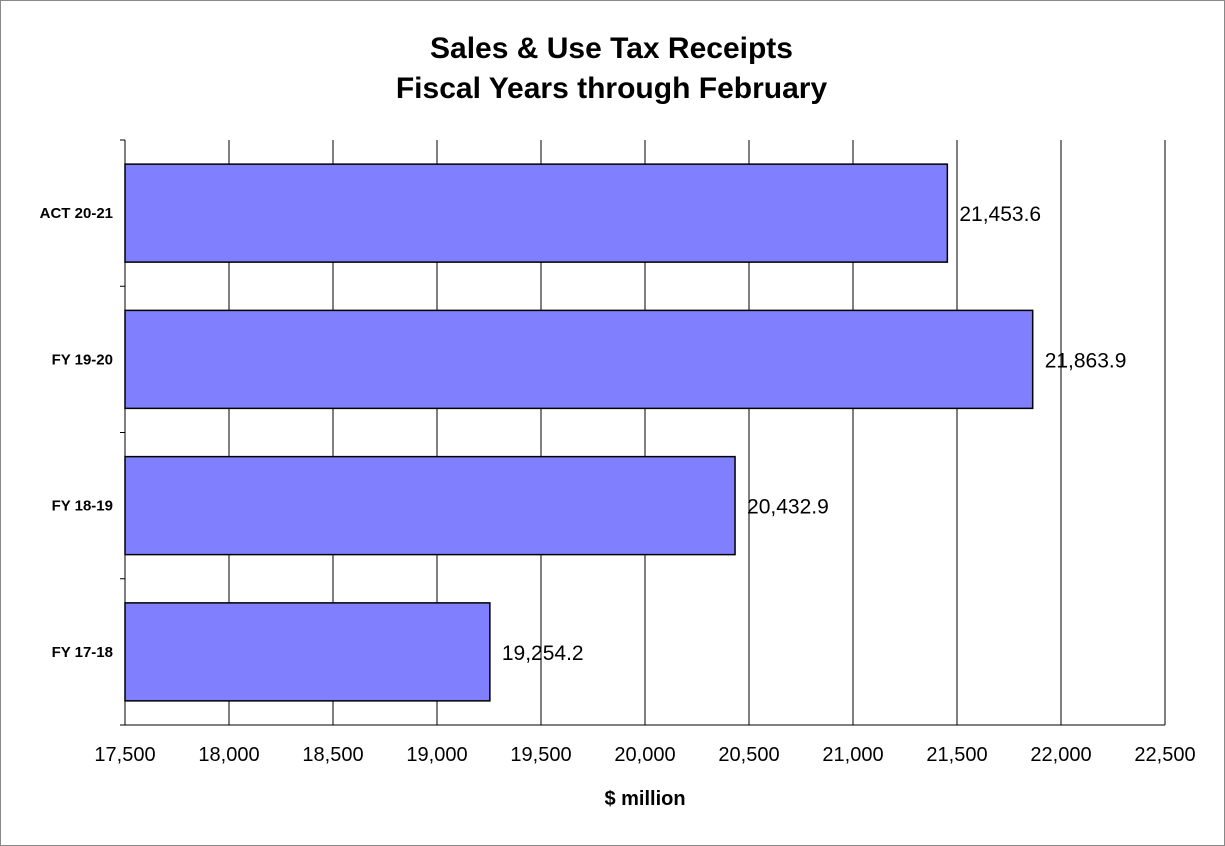 The width and height of the screenshot is (1225, 846). I want to click on data-label: 19,254.2, so click(543, 653).